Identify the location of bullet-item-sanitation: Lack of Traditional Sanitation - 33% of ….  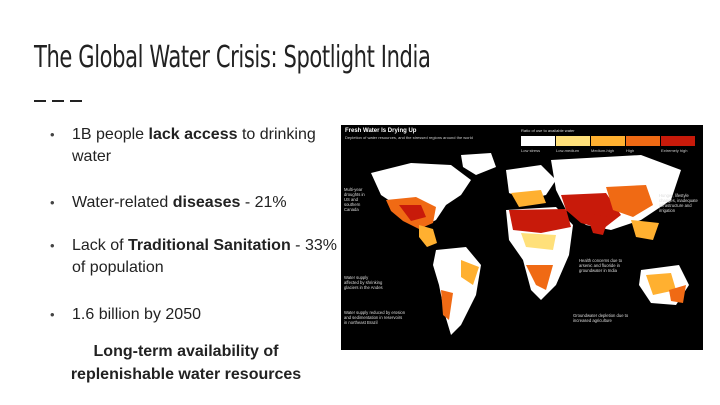
(195, 257).